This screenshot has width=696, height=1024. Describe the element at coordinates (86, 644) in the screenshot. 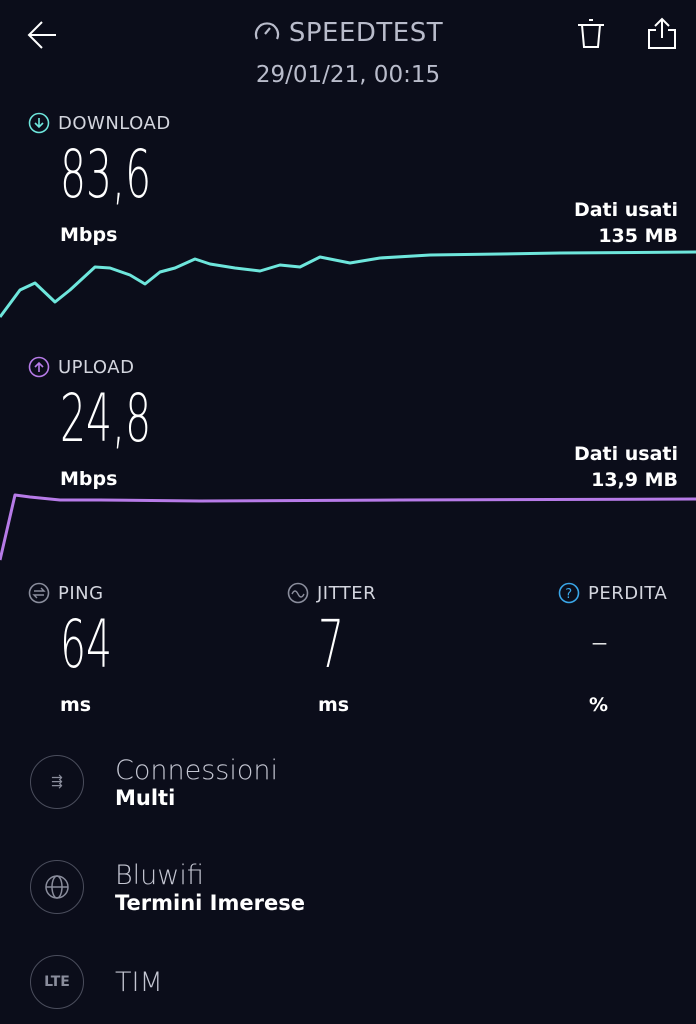

I see `ping-value: 64` at that location.